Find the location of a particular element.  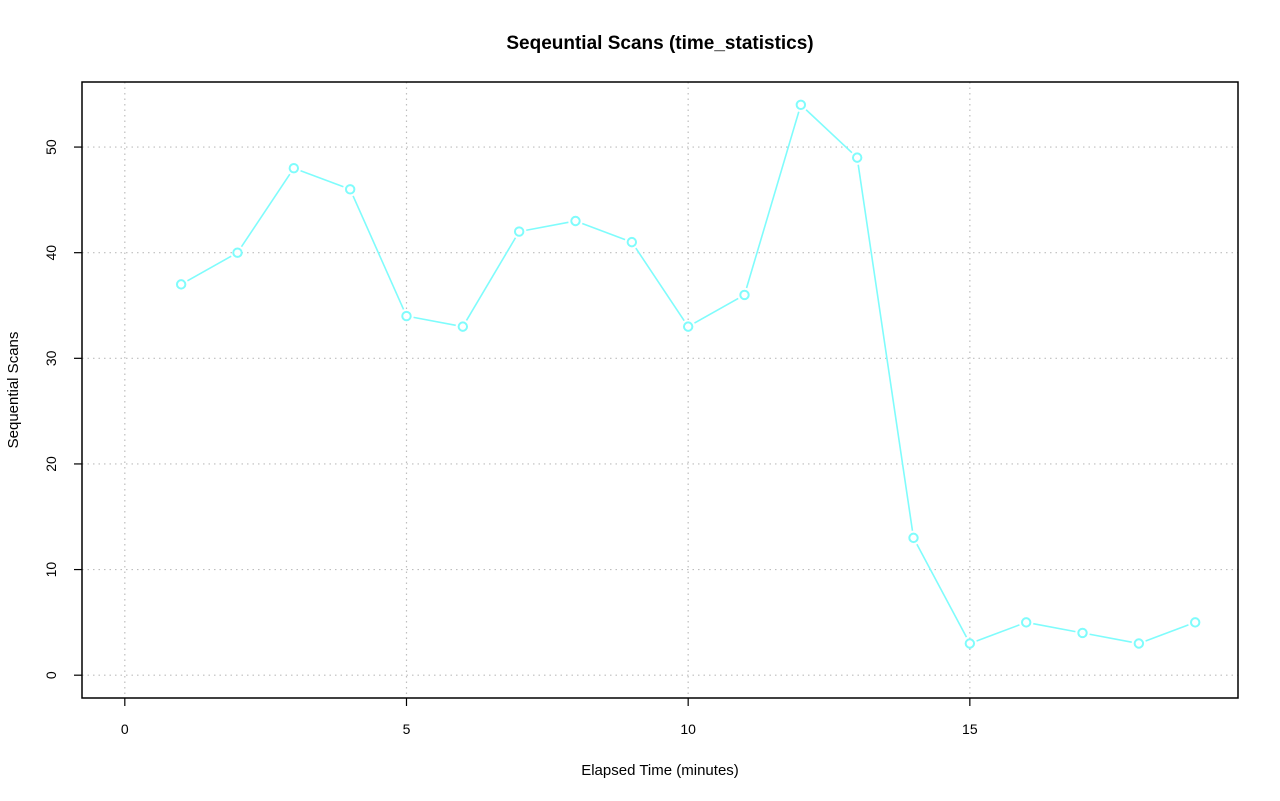

x-tick-label: 15 is located at coordinates (970, 729).